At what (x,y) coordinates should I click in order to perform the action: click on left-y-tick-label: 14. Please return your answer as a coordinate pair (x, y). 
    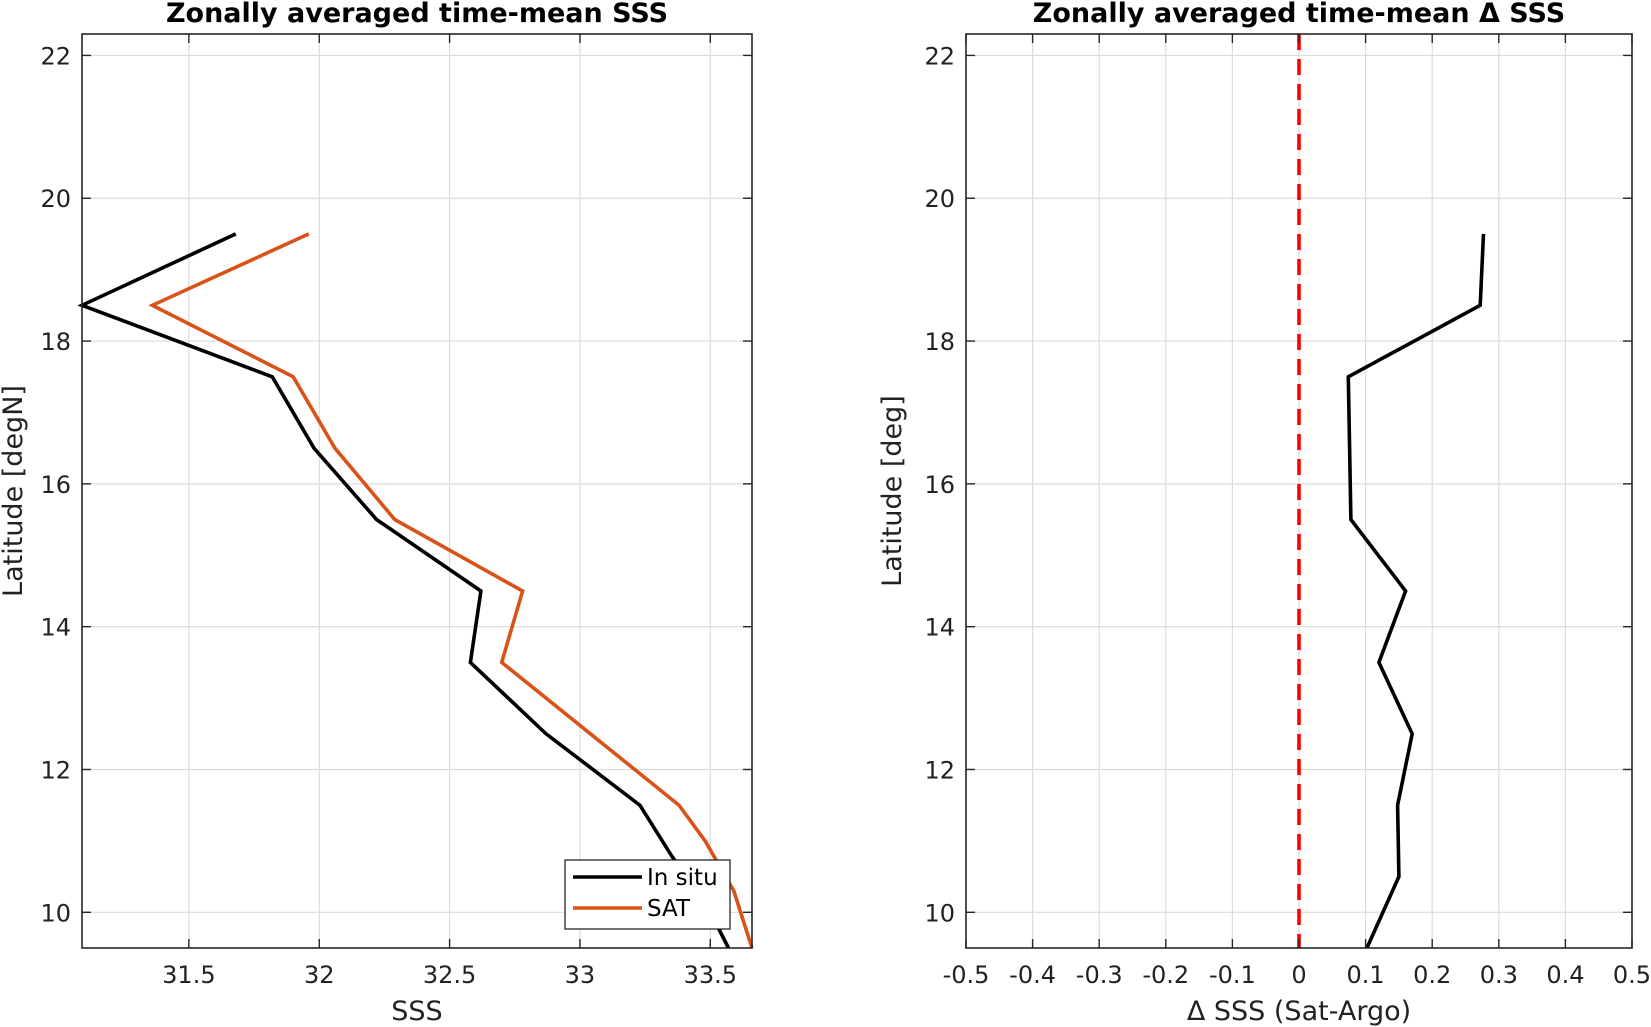
    Looking at the image, I should click on (55, 628).